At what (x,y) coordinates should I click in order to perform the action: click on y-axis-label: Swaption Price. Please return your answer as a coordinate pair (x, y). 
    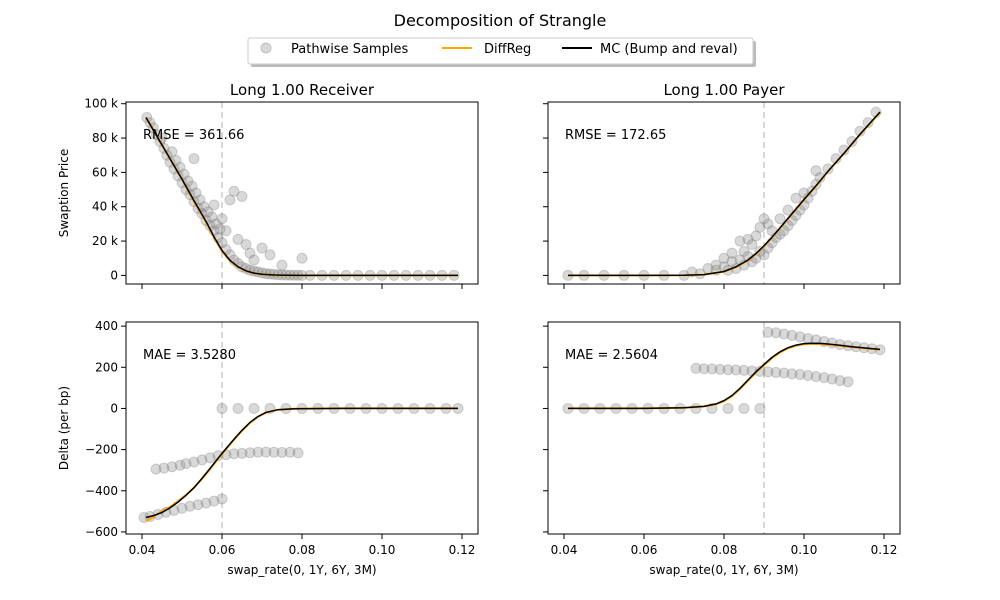
    Looking at the image, I should click on (64, 193).